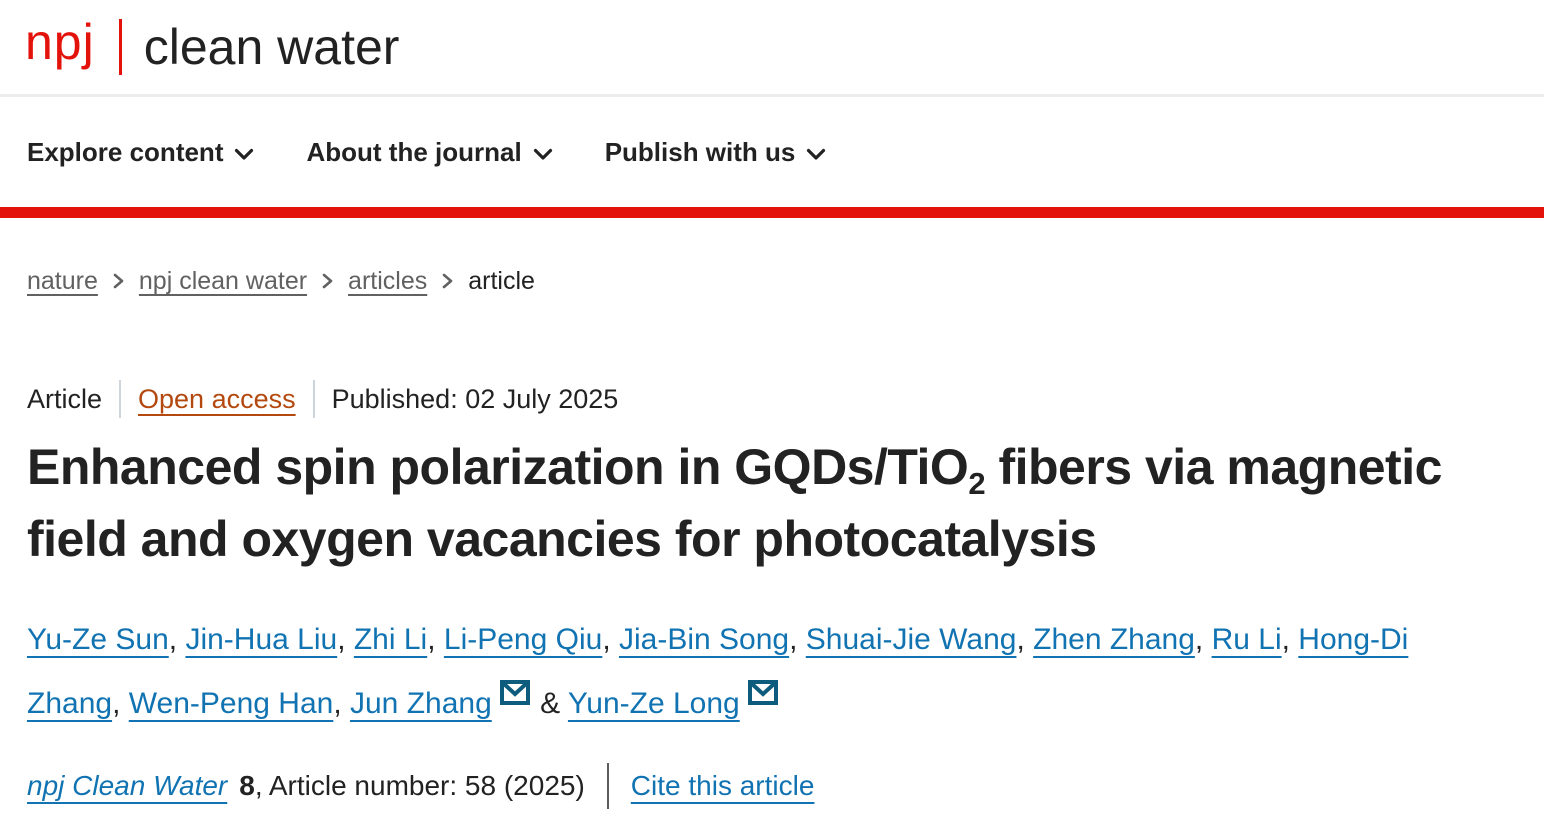  I want to click on article-title-subscript: 2, so click(977, 483).